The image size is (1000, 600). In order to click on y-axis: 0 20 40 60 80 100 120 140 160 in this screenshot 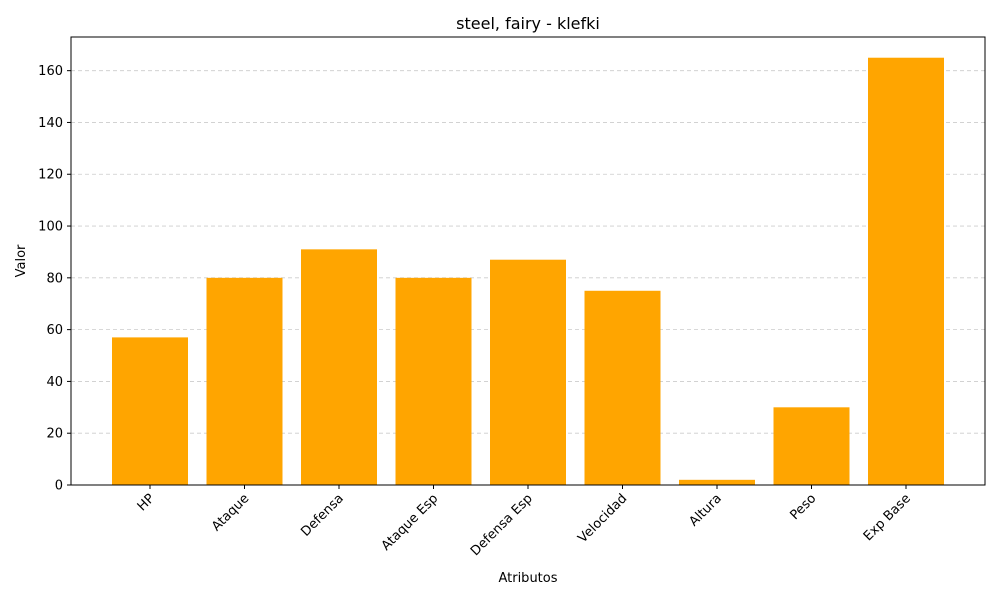, I will do `click(54, 279)`.